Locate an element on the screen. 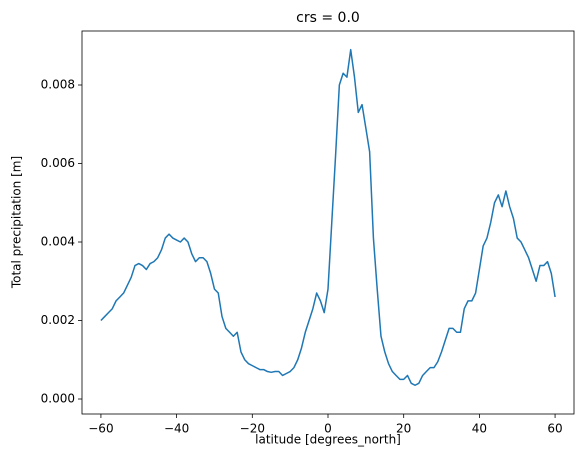  x-tick-label: −60 is located at coordinates (100, 429).